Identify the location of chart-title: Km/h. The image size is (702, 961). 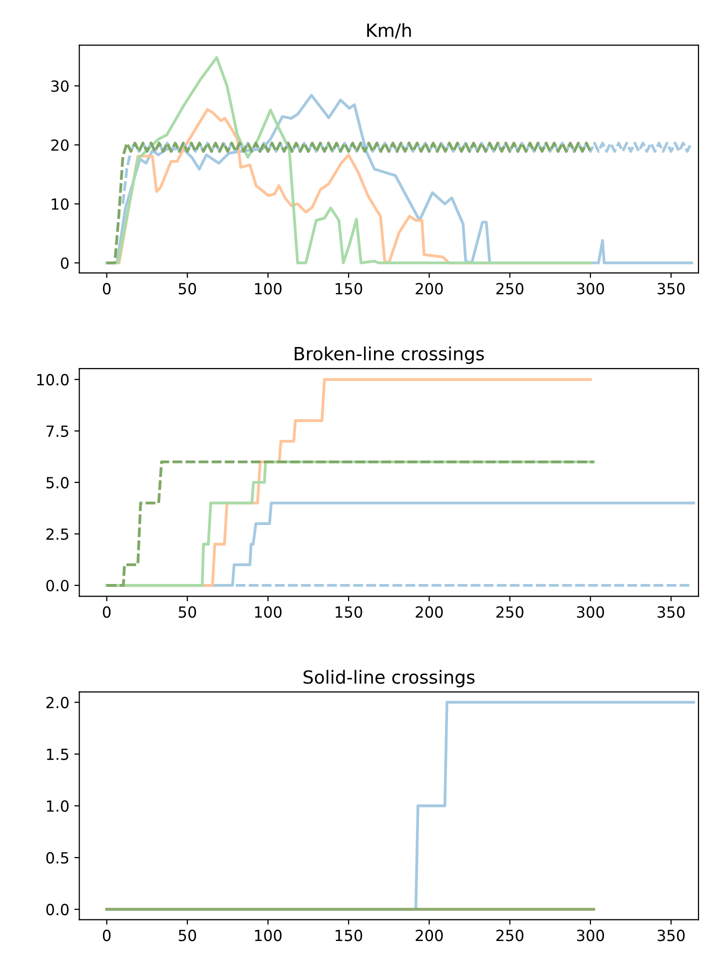
(389, 31).